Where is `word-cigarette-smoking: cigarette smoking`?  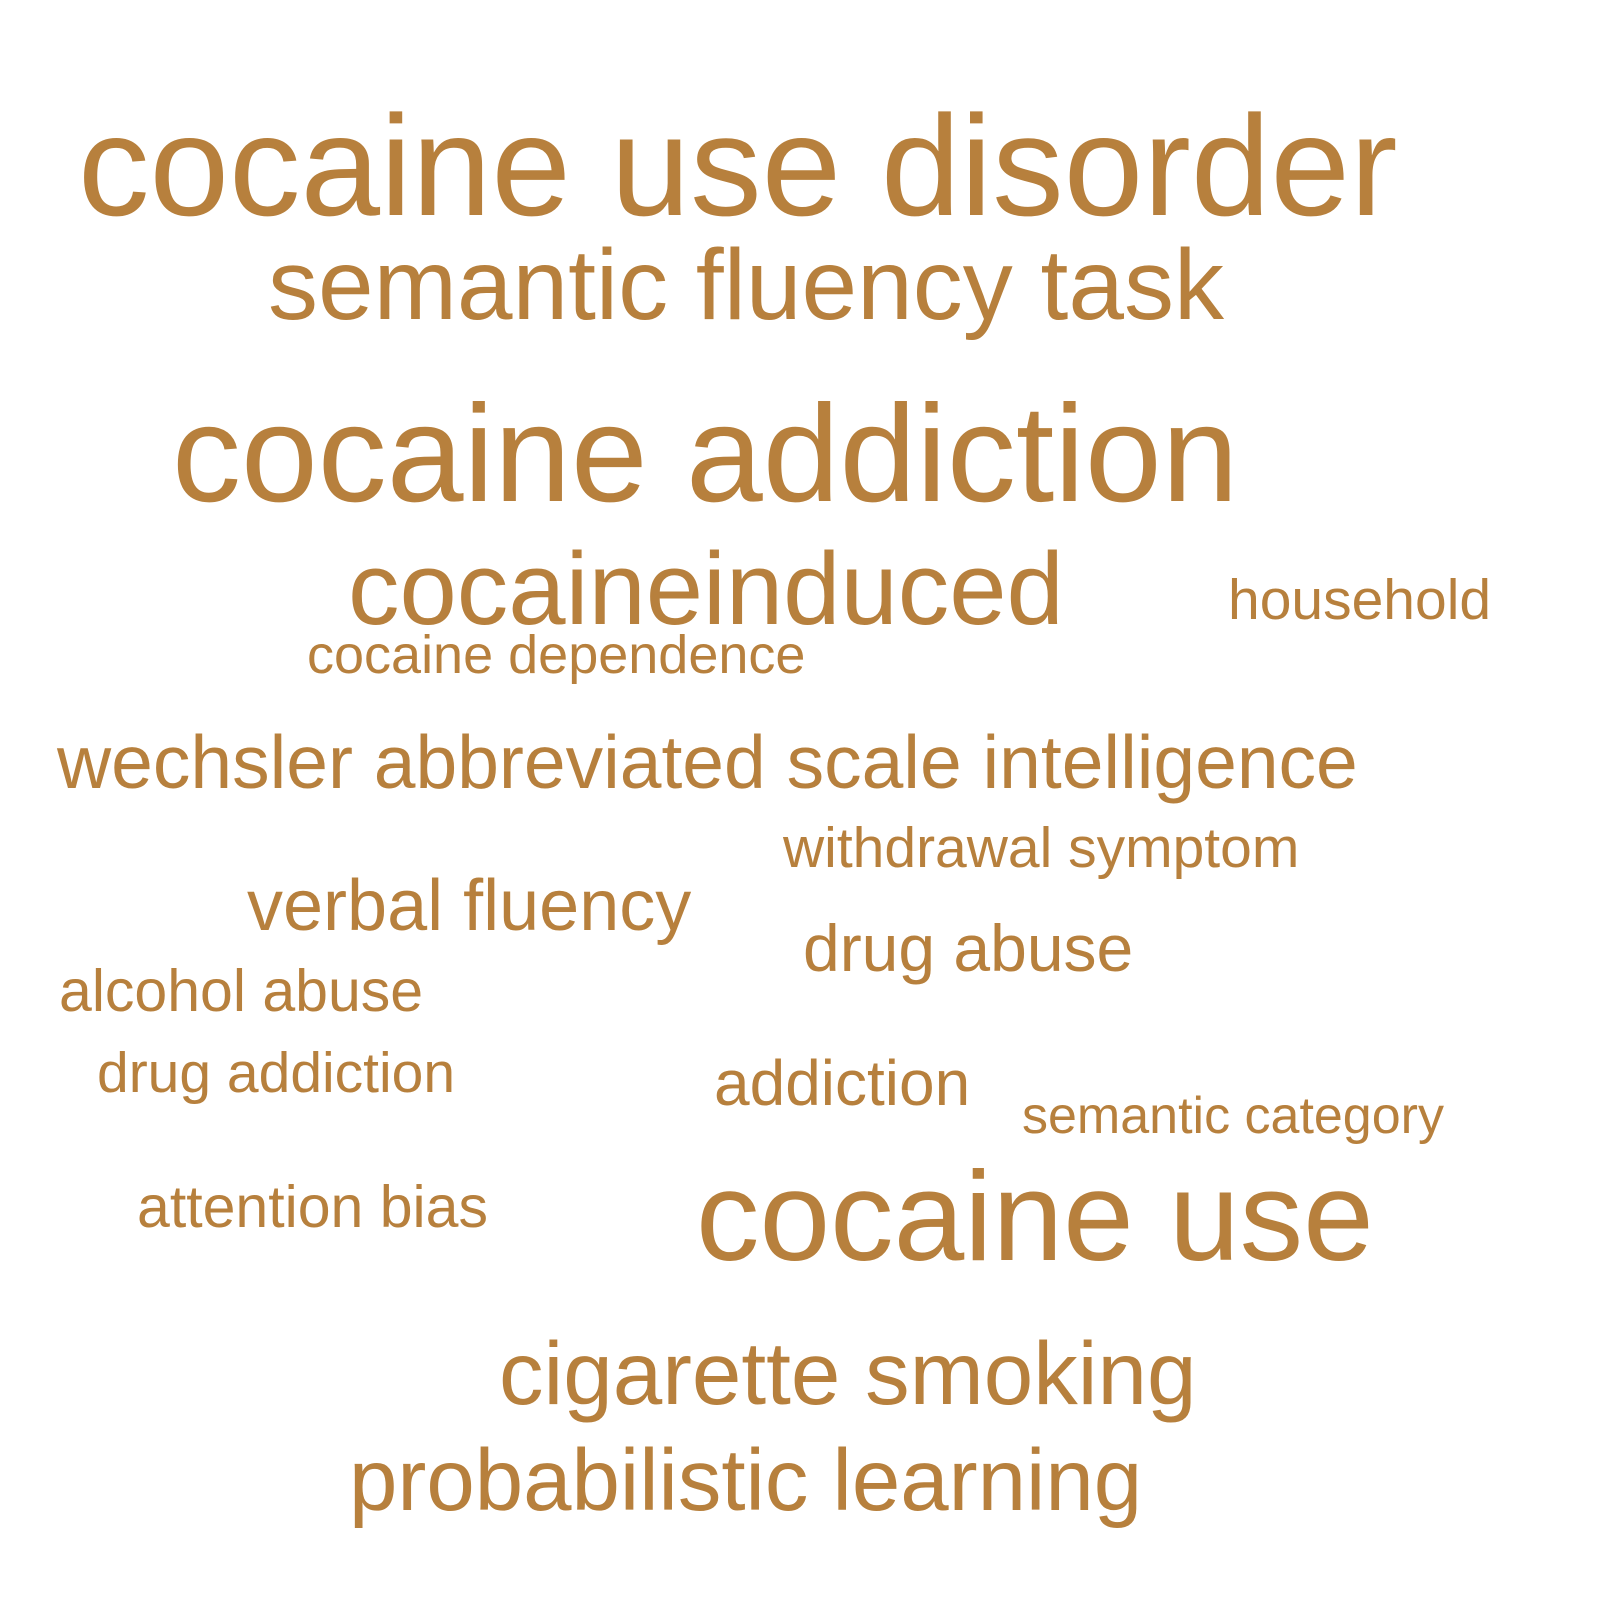
word-cigarette-smoking: cigarette smoking is located at coordinates (848, 1373).